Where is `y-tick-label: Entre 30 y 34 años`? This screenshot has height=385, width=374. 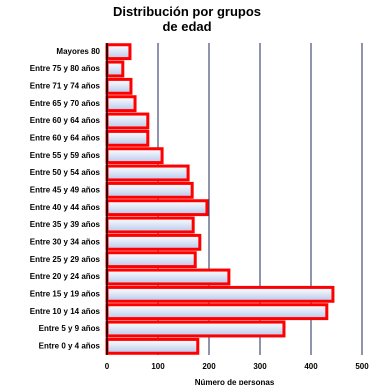 y-tick-label: Entre 30 y 34 años is located at coordinates (65, 241).